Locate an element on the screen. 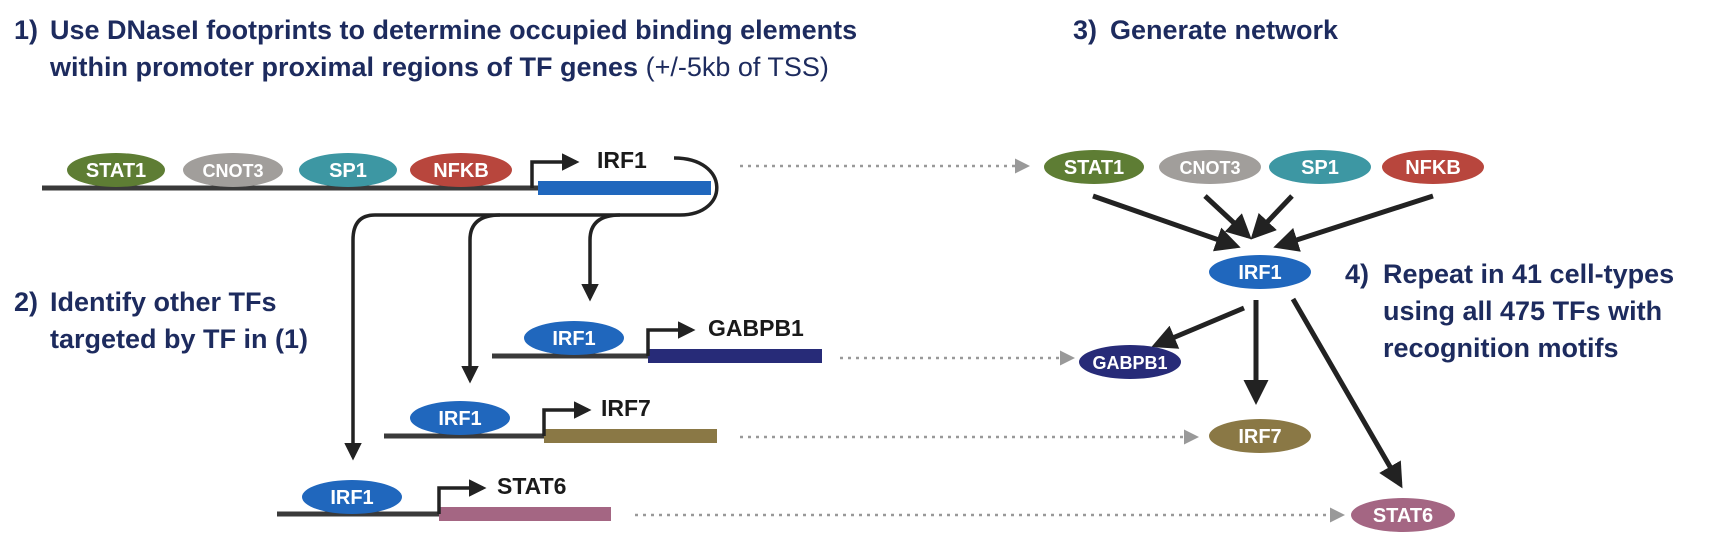  step2-number: 2) is located at coordinates (26, 302).